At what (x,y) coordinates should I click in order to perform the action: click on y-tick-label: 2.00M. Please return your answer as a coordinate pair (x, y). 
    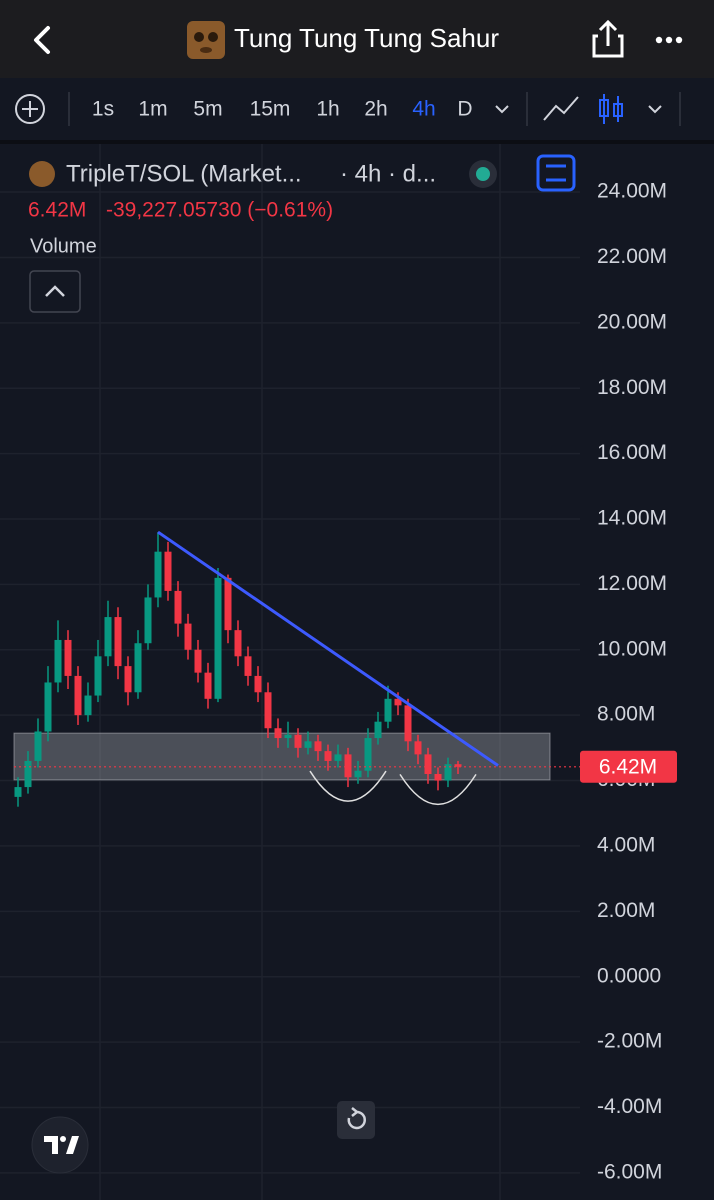
    Looking at the image, I should click on (626, 910).